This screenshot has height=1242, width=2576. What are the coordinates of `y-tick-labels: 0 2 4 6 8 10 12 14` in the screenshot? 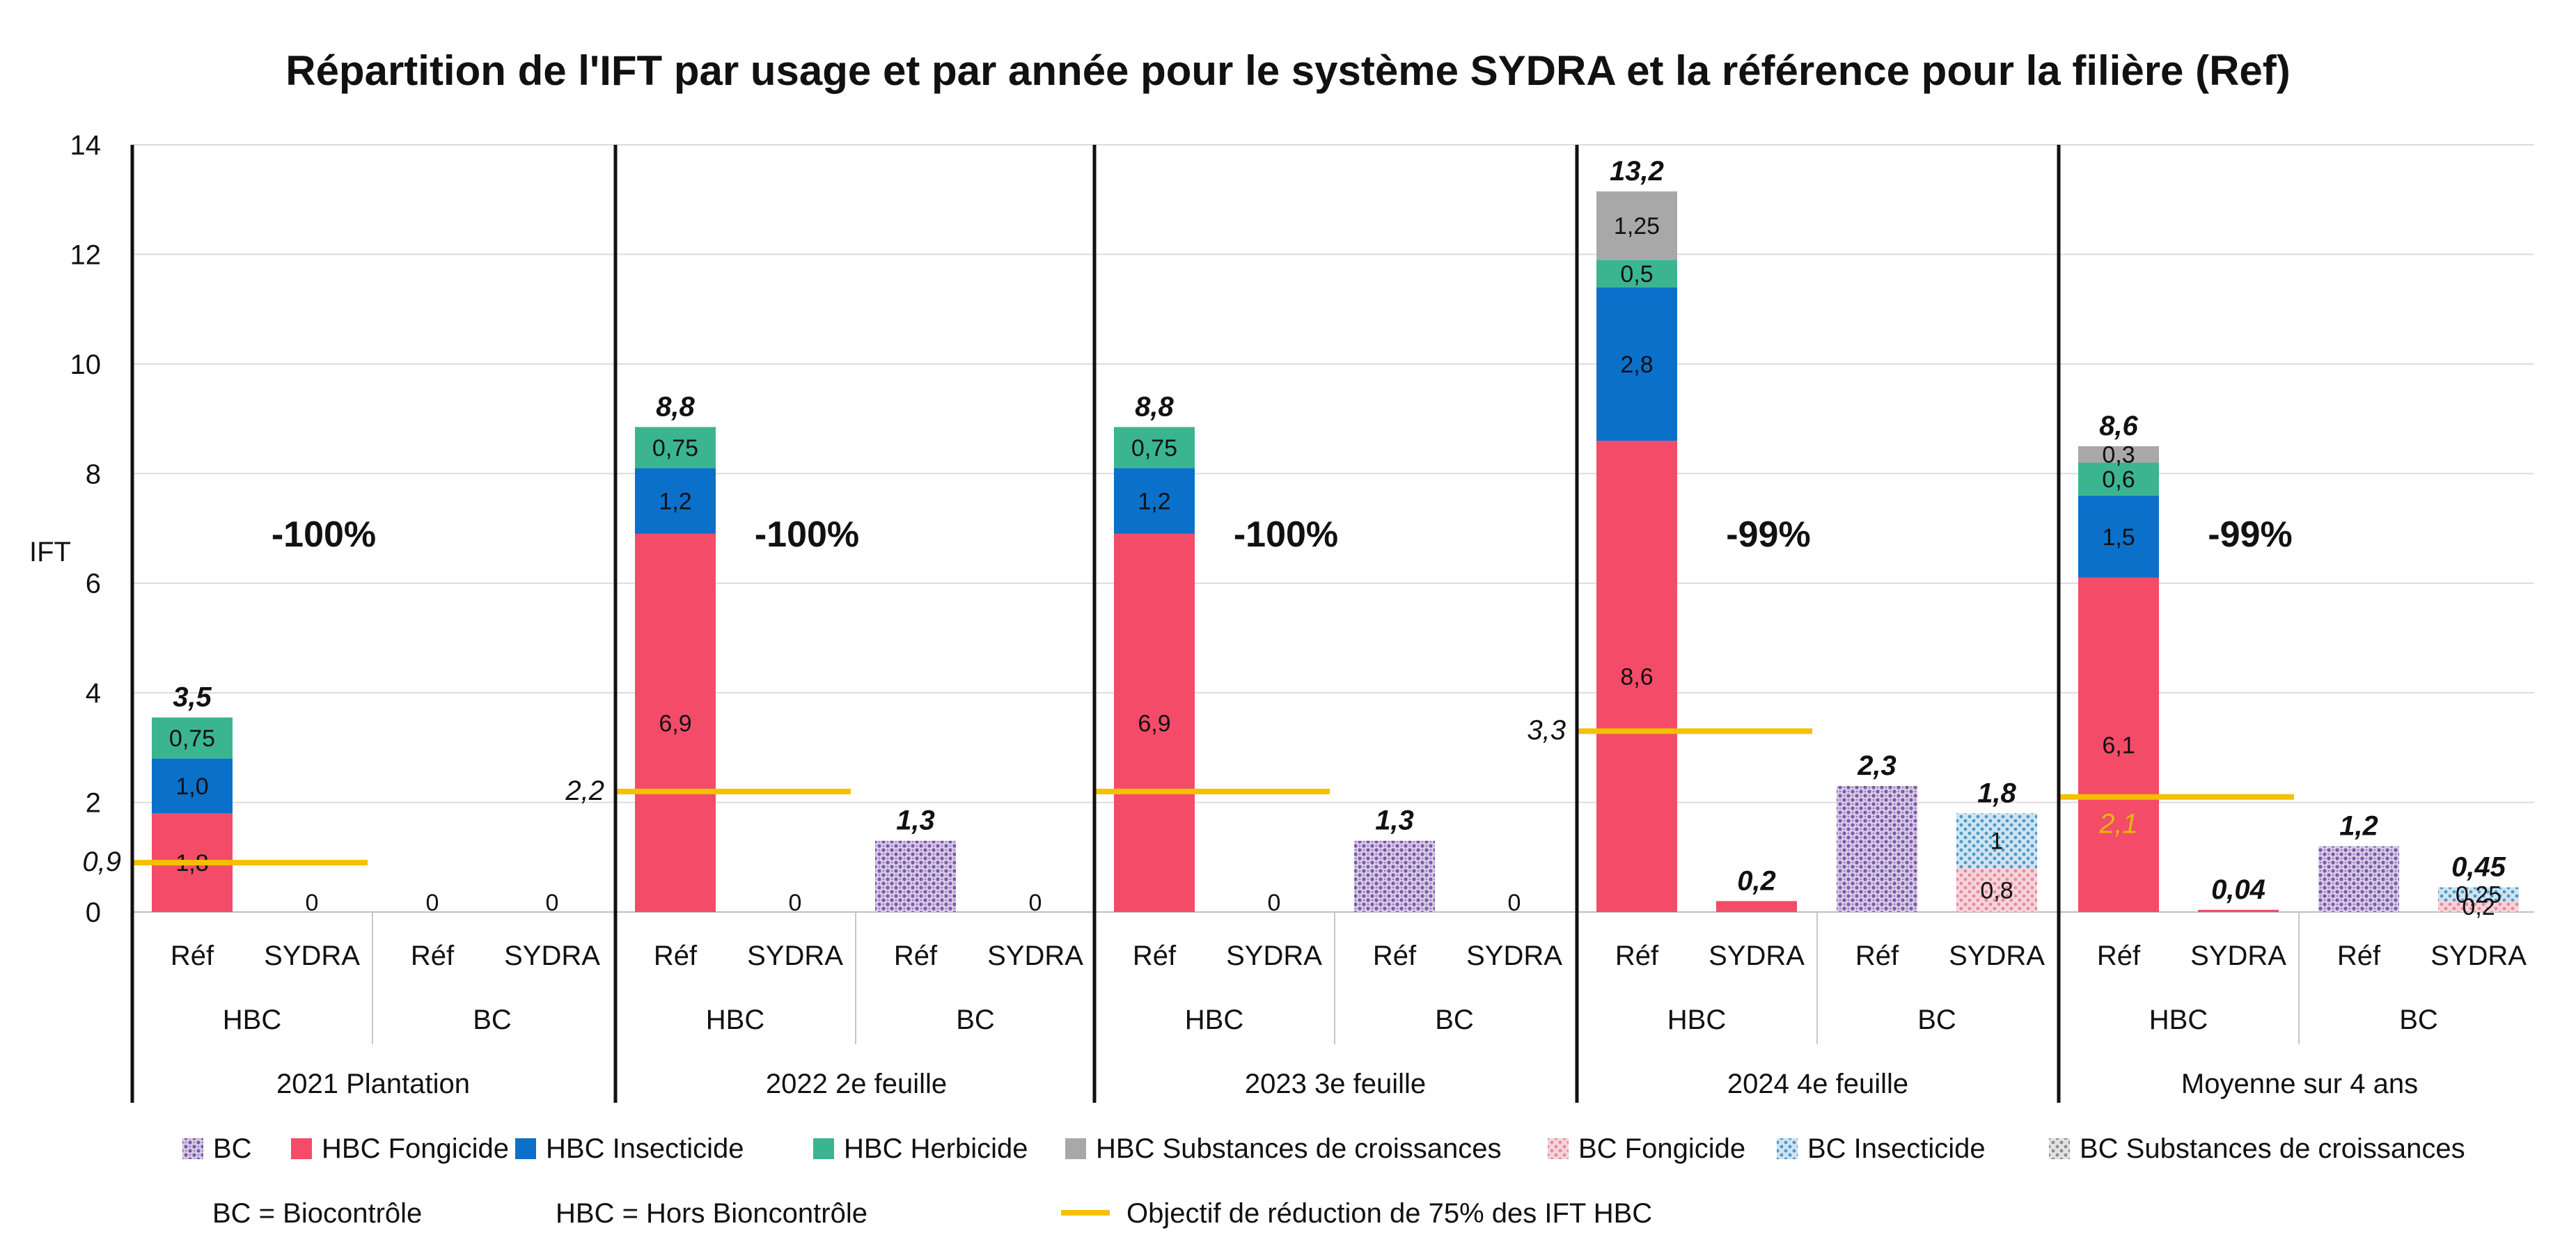 It's located at (86, 529).